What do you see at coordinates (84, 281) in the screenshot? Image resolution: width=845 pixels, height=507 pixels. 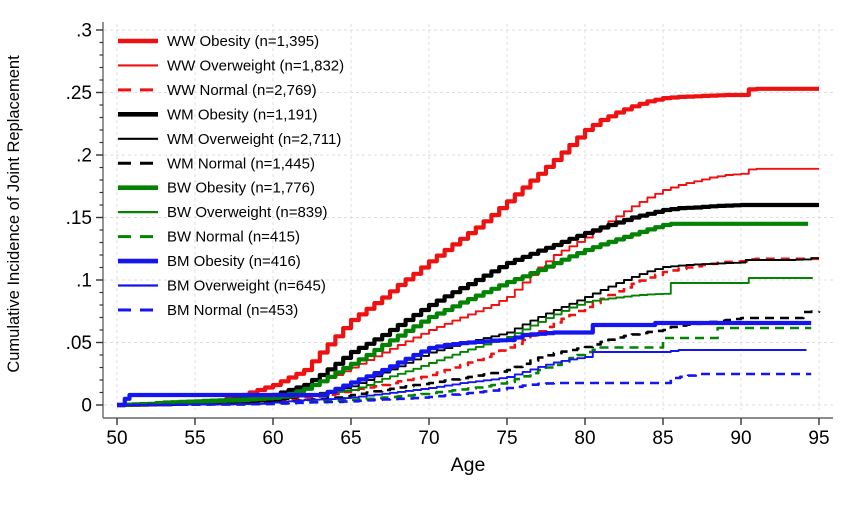 I see `y-axis-tick-label: .1` at bounding box center [84, 281].